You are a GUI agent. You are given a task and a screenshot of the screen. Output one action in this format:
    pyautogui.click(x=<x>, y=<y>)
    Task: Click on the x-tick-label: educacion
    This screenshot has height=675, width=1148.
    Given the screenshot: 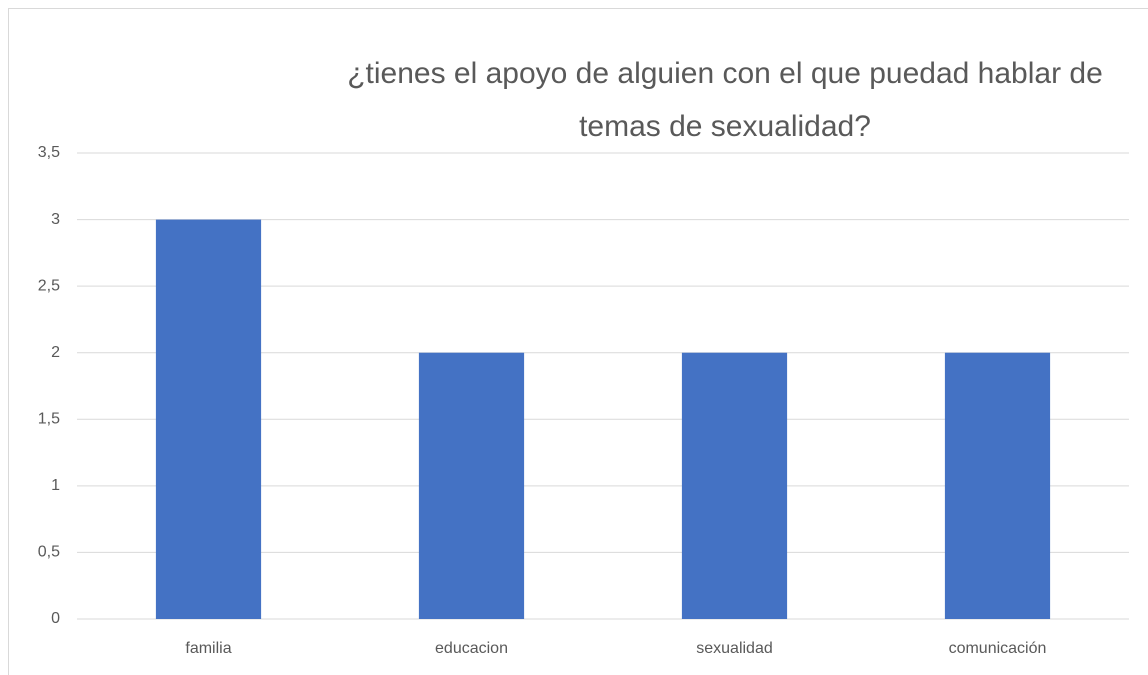 What is the action you would take?
    pyautogui.click(x=471, y=648)
    